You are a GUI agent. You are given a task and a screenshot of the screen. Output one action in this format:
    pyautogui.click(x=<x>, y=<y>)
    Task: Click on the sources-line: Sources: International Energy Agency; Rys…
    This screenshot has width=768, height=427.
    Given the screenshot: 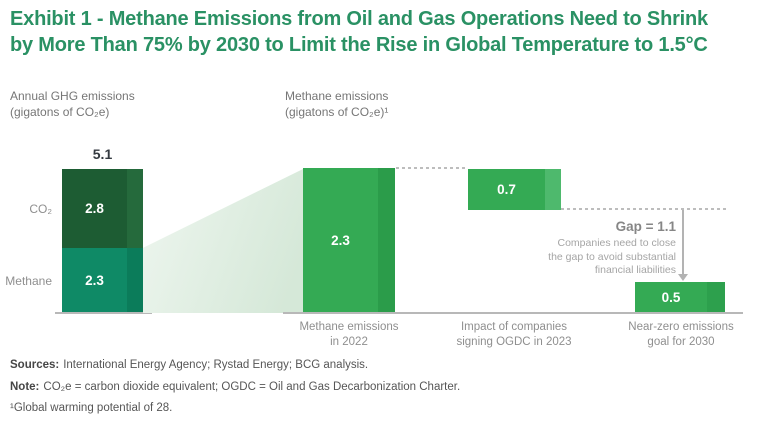 What is the action you would take?
    pyautogui.click(x=189, y=365)
    